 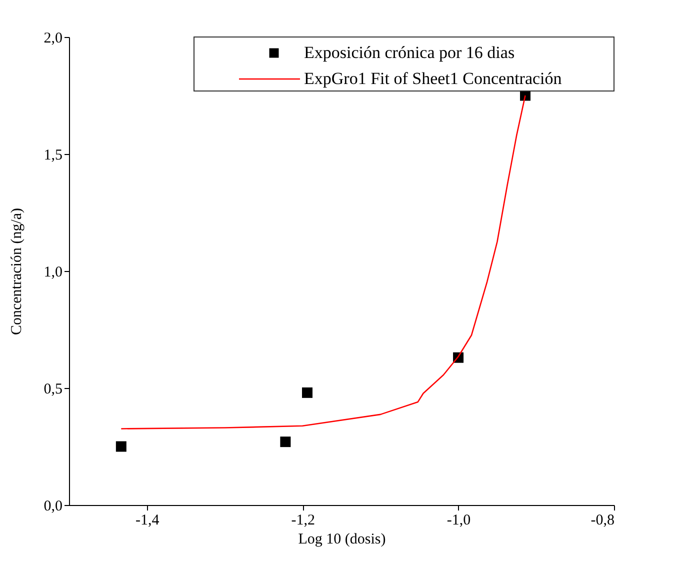 I want to click on x-tick-label: -0,8, so click(x=602, y=520).